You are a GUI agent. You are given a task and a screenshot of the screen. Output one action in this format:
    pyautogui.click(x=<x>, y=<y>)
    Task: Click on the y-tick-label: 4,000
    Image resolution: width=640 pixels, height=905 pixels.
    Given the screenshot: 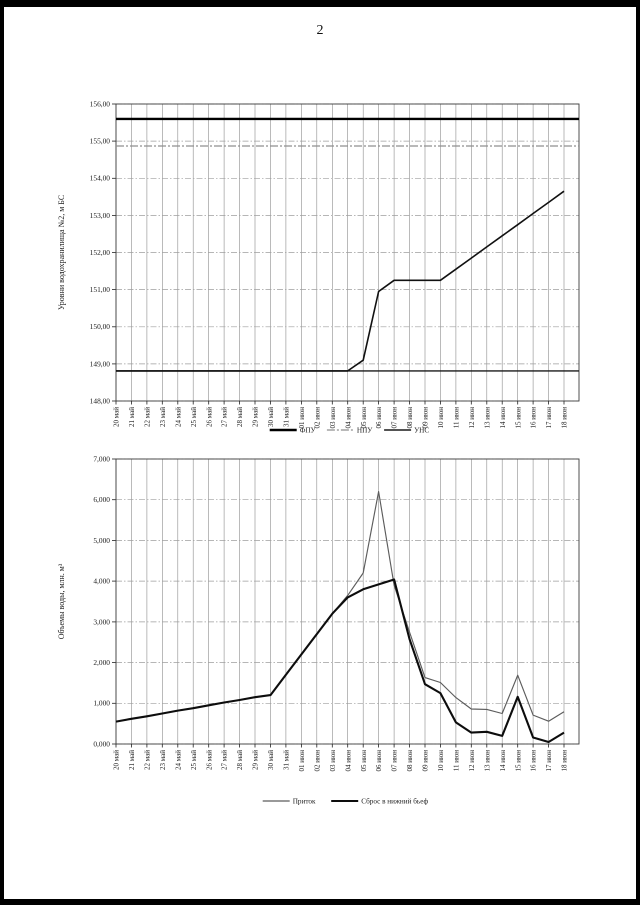 What is the action you would take?
    pyautogui.click(x=101, y=581)
    